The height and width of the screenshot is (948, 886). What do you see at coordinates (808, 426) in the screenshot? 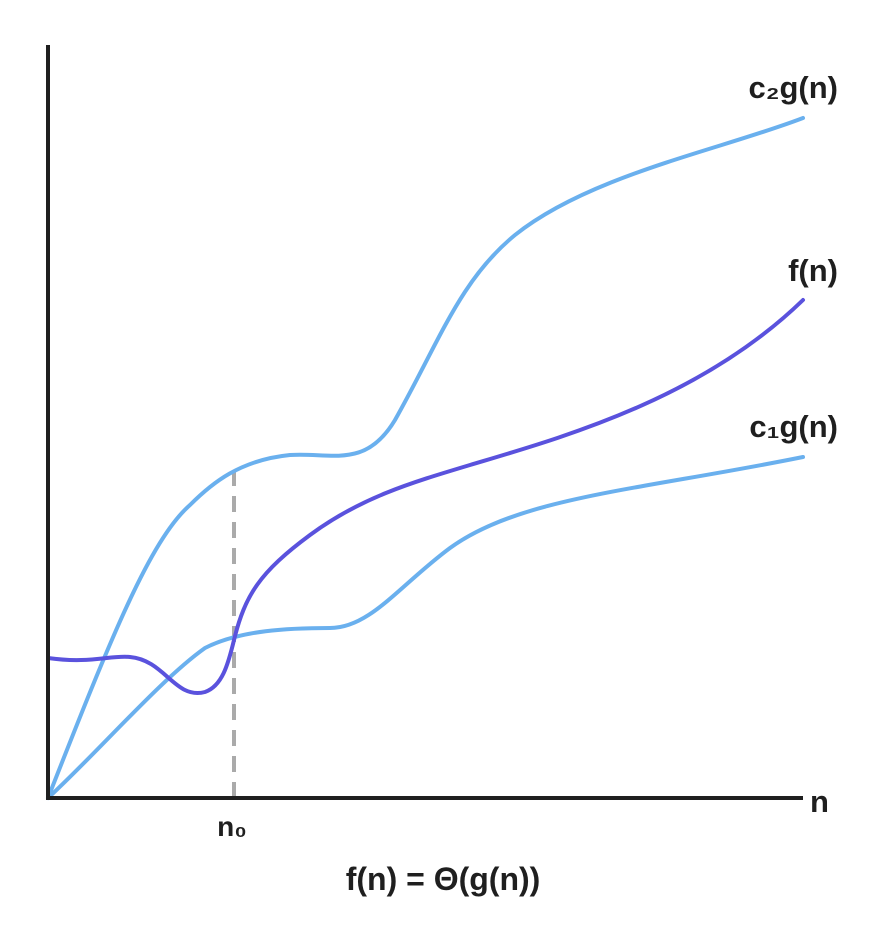
I see `lower-bound-label-rest: g(n)` at bounding box center [808, 426].